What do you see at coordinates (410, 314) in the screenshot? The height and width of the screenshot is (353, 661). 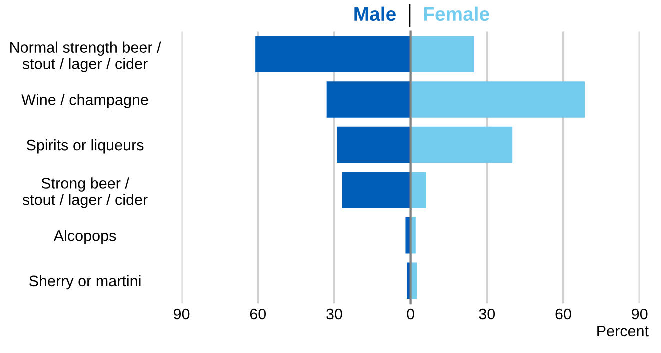 I see `x-tick-label: 0` at bounding box center [410, 314].